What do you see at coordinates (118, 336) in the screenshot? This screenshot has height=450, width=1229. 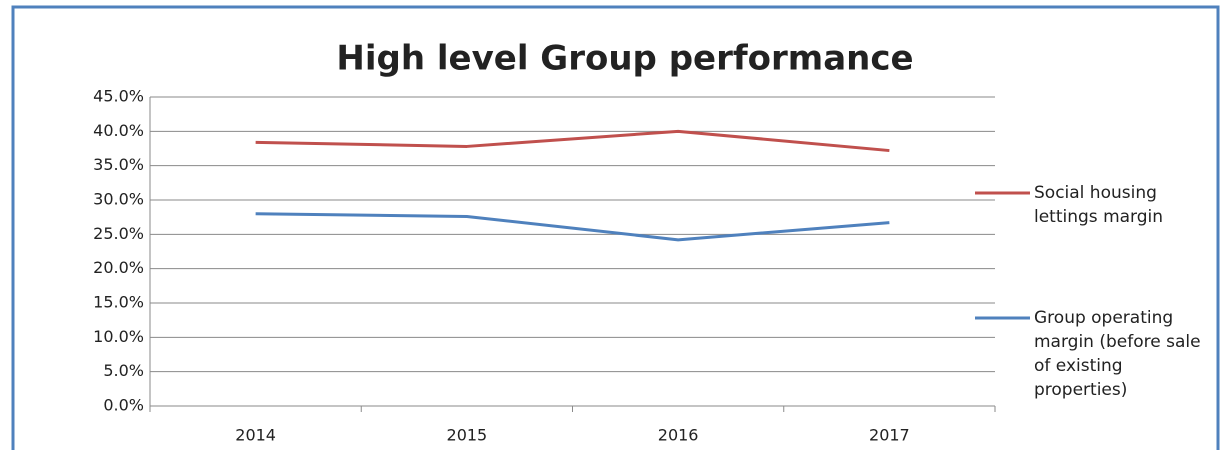 I see `y-tick-label: 10.0%` at bounding box center [118, 336].